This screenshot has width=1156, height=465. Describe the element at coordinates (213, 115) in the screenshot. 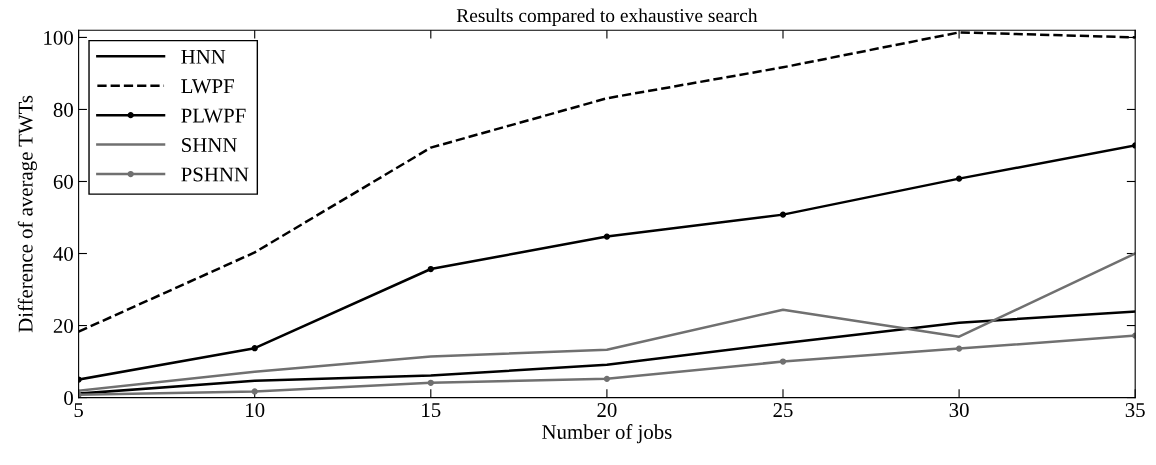

I see `legend-label: PLWPF` at that location.